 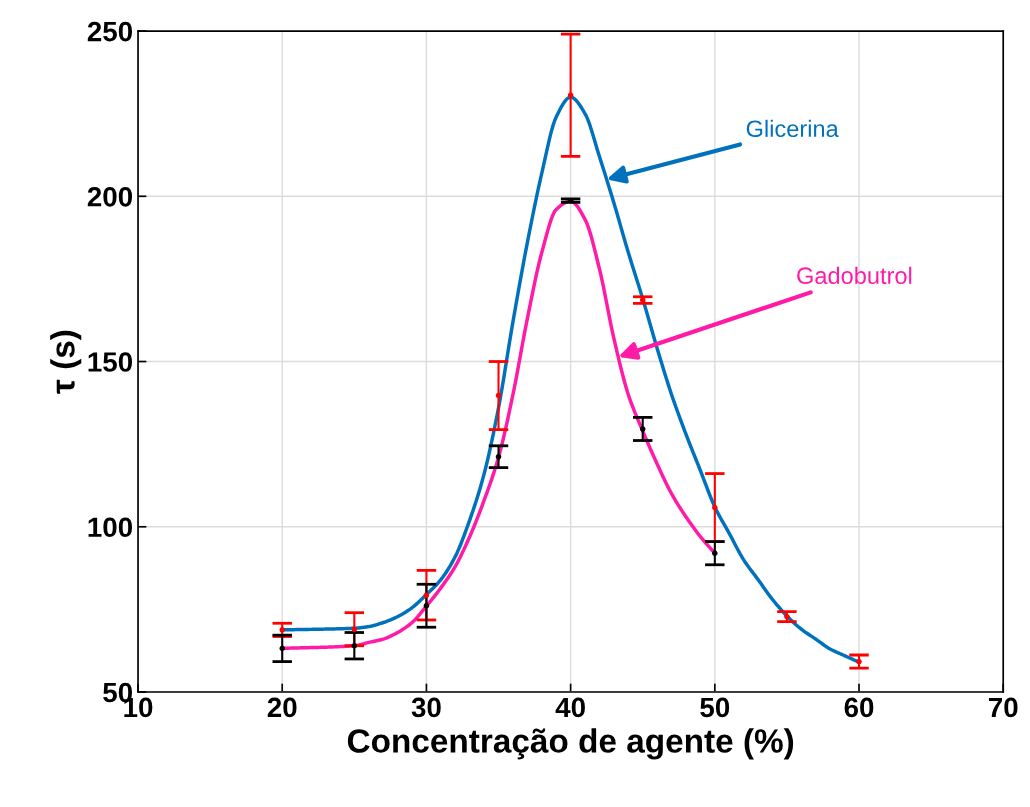 I want to click on text: Gadobutrol, so click(x=854, y=275).